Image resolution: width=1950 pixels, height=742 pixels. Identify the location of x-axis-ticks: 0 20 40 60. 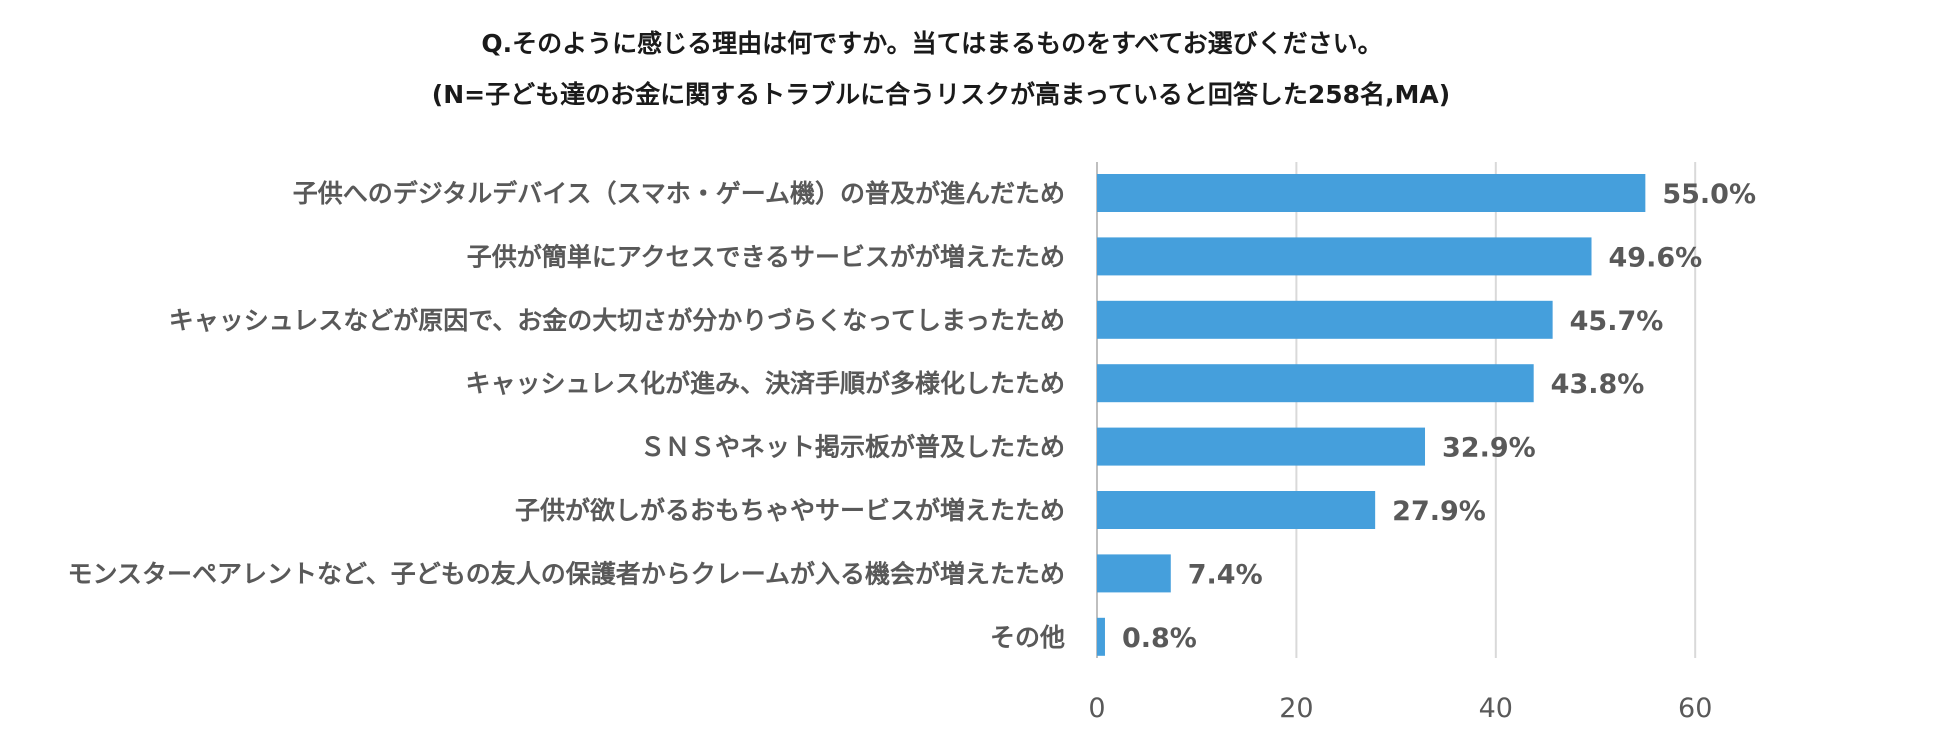
(1400, 708).